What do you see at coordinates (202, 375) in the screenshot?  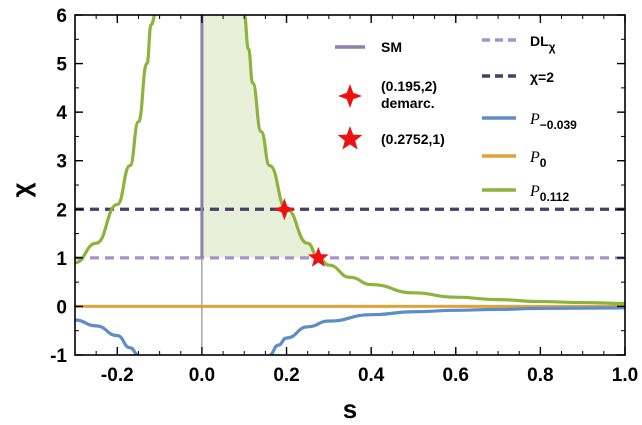 I see `x-tick-label: 0.0` at bounding box center [202, 375].